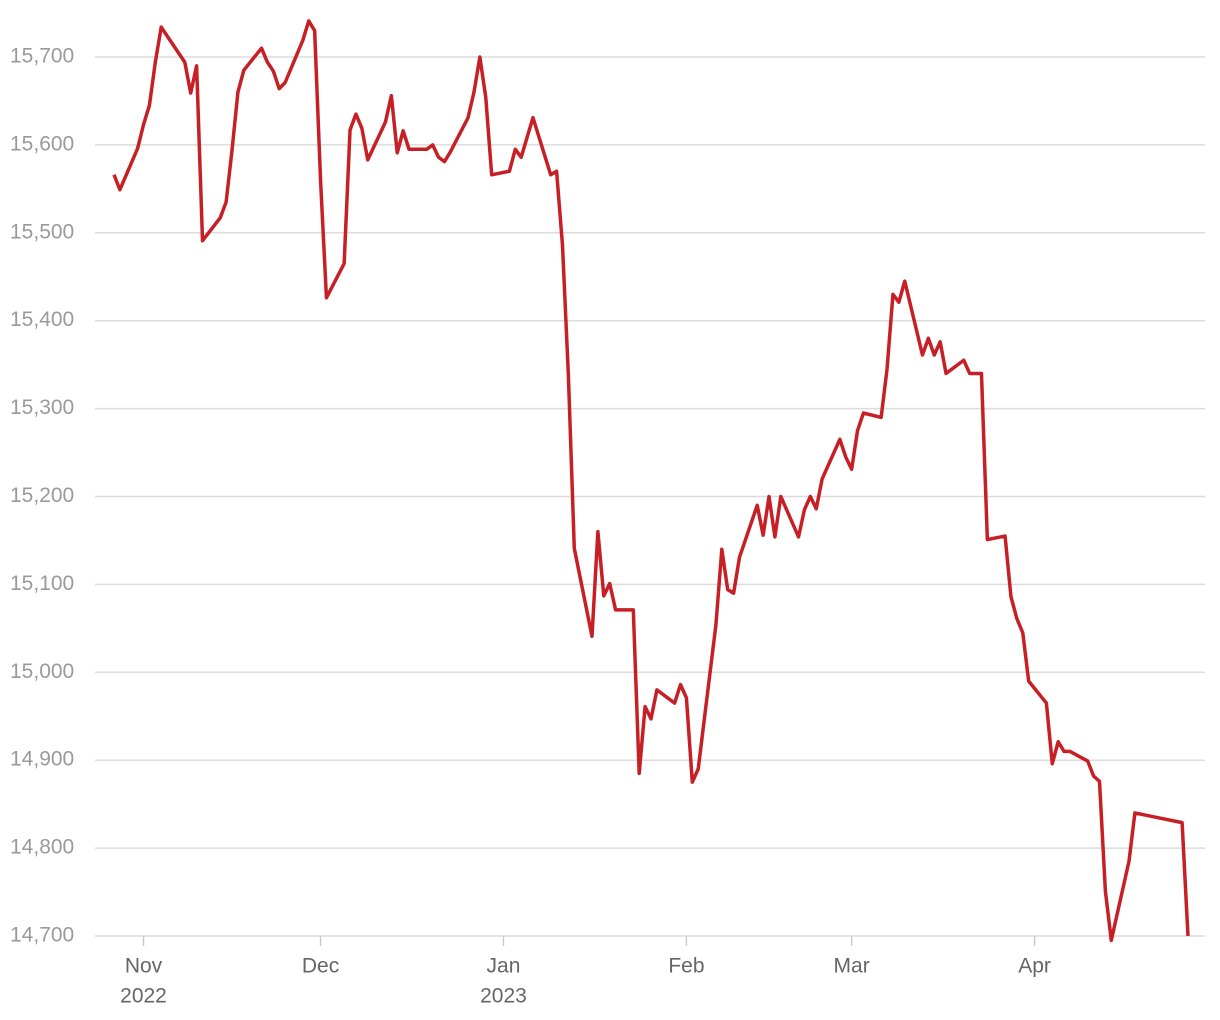 Image resolution: width=1220 pixels, height=1020 pixels. I want to click on y-tick-label: 14,900, so click(42, 759).